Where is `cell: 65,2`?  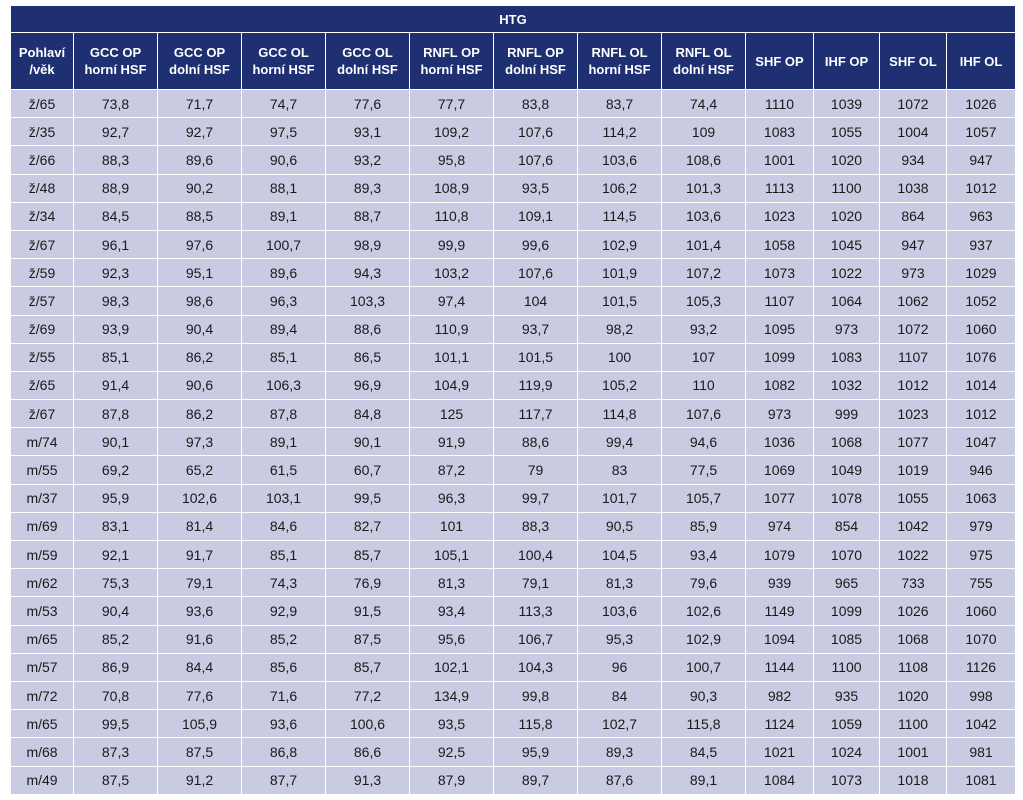
cell: 65,2 is located at coordinates (199, 470).